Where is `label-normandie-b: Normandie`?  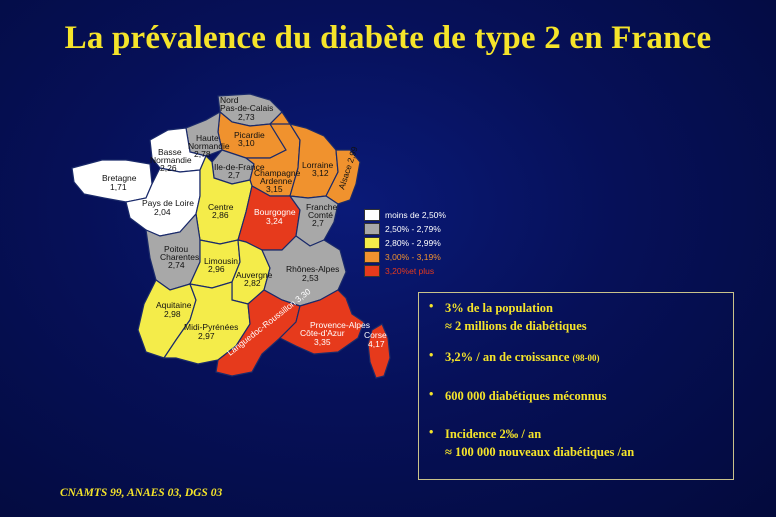 label-normandie-b: Normandie is located at coordinates (171, 160).